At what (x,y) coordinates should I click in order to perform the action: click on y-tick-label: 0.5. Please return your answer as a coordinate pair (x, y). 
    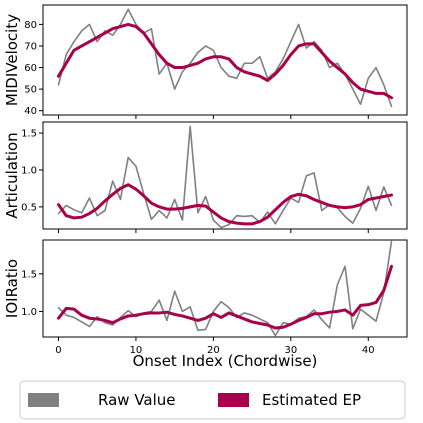
    Looking at the image, I should click on (29, 207).